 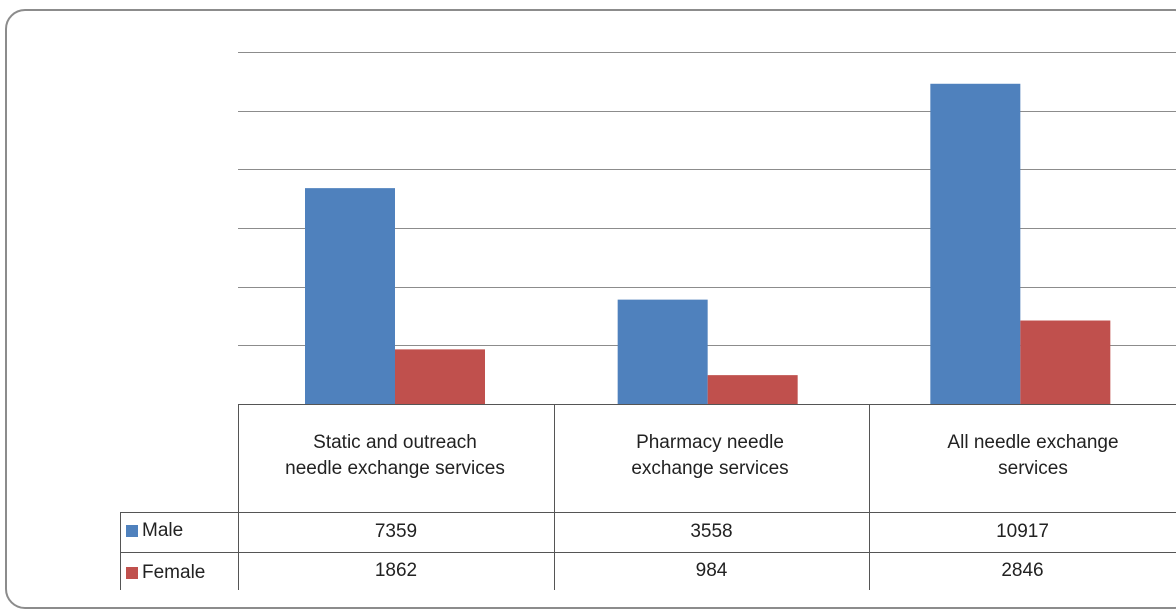 What do you see at coordinates (711, 532) in the screenshot?
I see `male-value-pharmacy: 3558` at bounding box center [711, 532].